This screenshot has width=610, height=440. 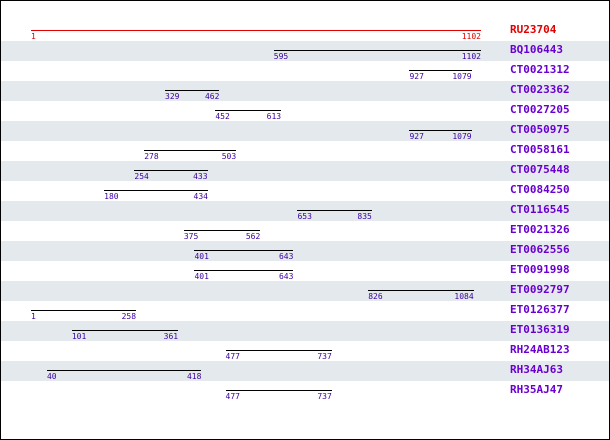 I want to click on end-position: 434, so click(x=200, y=196).